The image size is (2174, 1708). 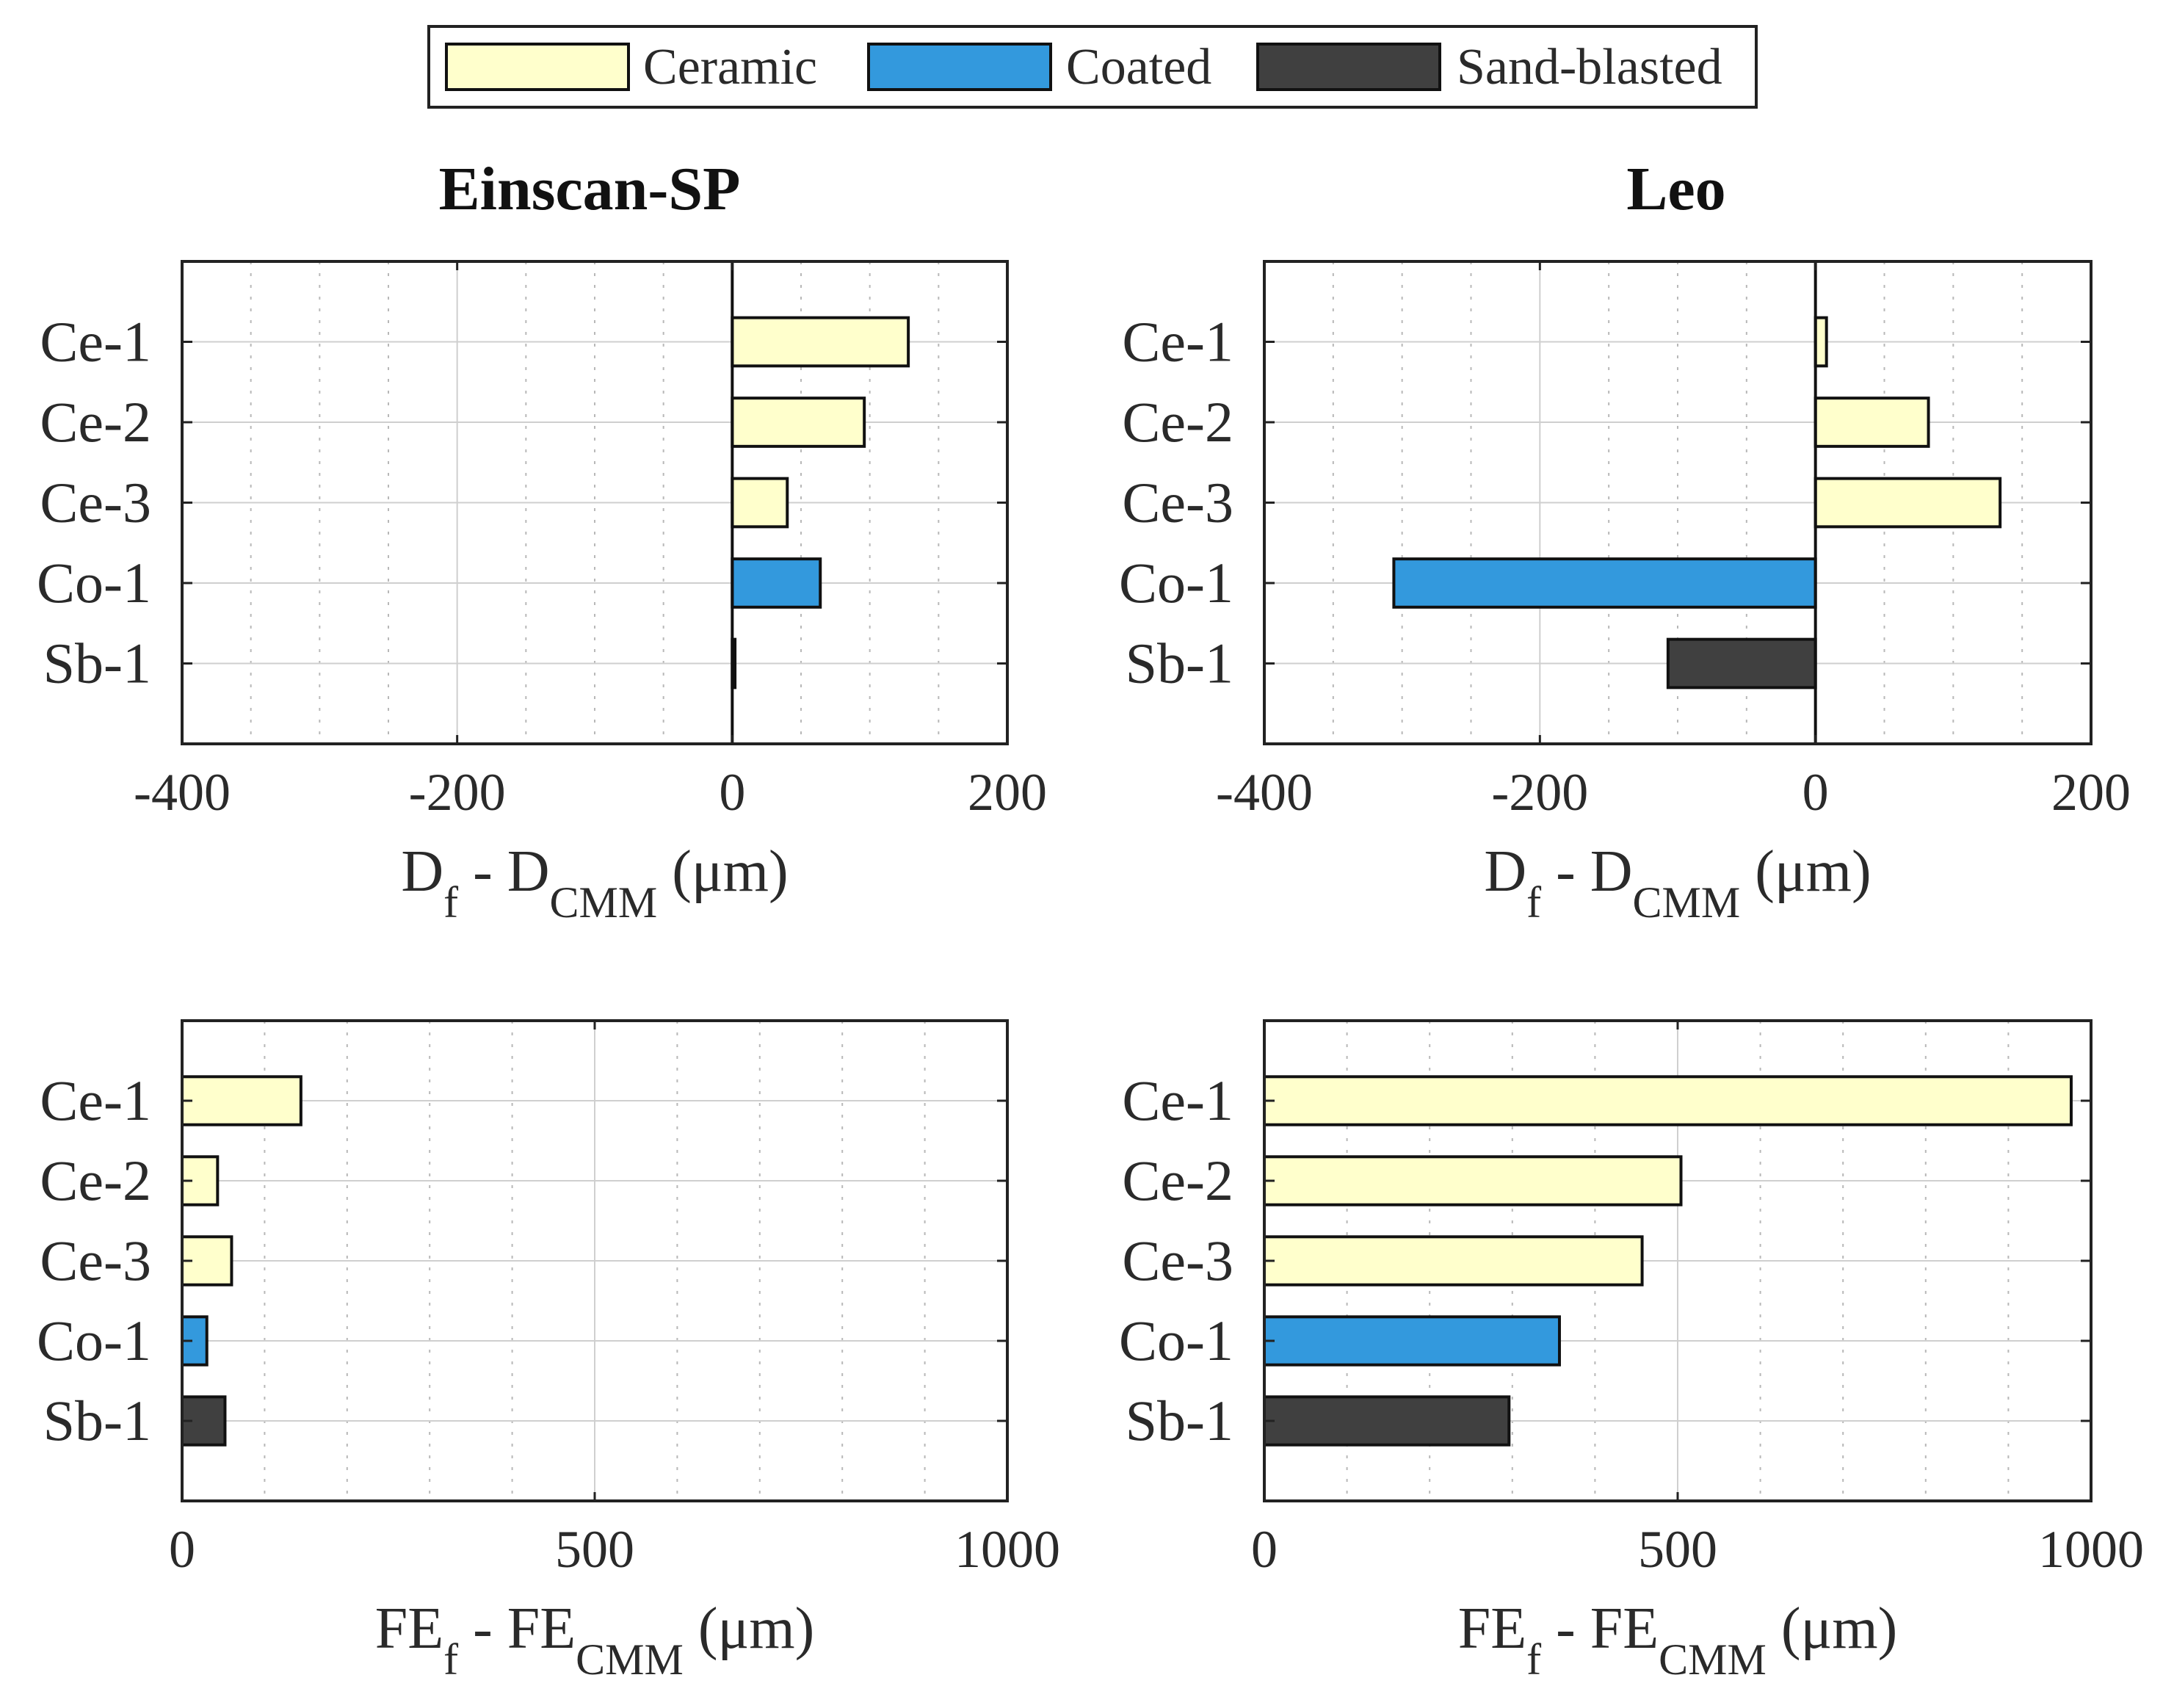 What do you see at coordinates (422, 872) in the screenshot?
I see `chart-0-x-axis-title-main: D` at bounding box center [422, 872].